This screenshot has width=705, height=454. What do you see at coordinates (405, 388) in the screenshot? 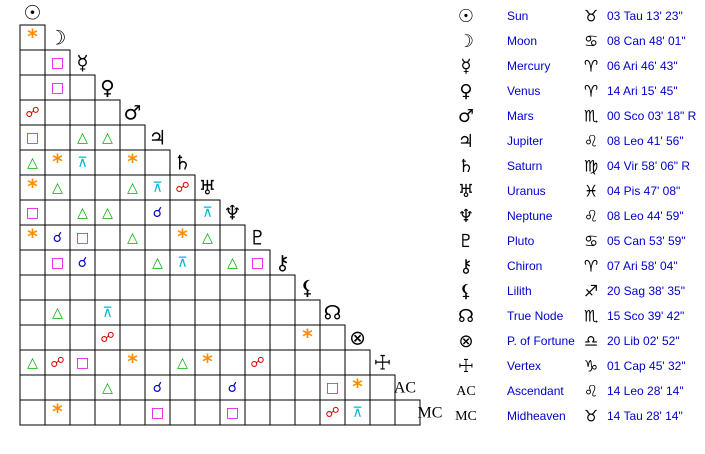
I see `body-glyph: AC` at bounding box center [405, 388].